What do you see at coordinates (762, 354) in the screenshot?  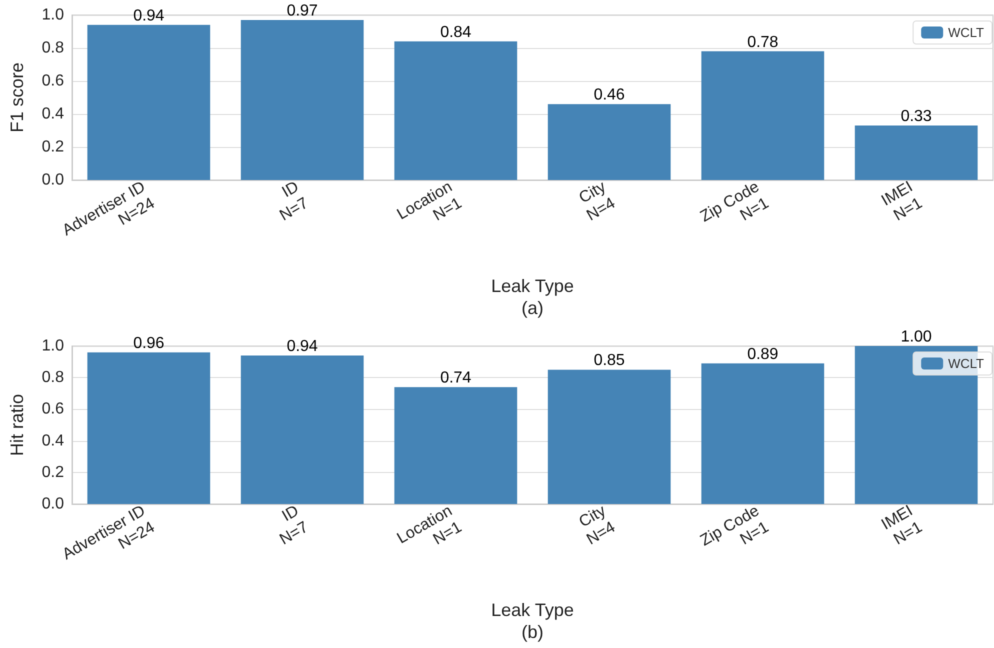 I see `data-label: 0.89` at bounding box center [762, 354].